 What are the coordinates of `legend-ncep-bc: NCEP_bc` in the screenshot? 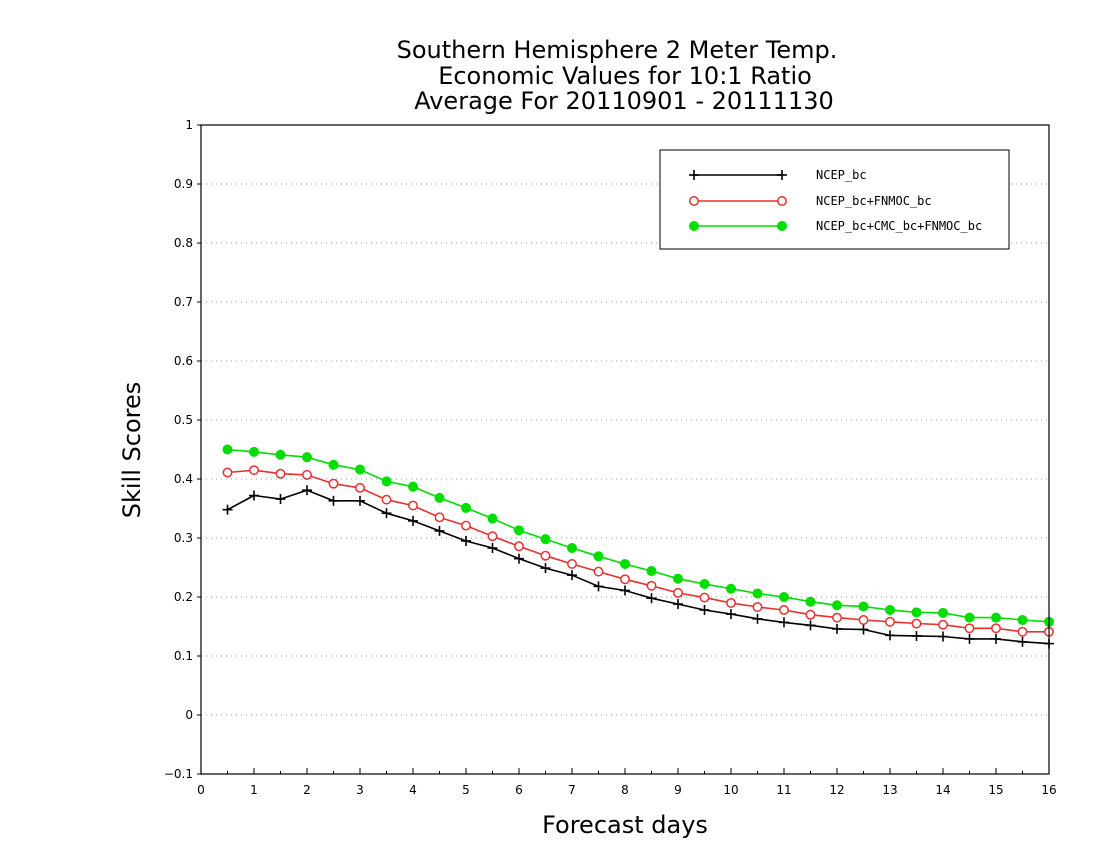 It's located at (778, 175).